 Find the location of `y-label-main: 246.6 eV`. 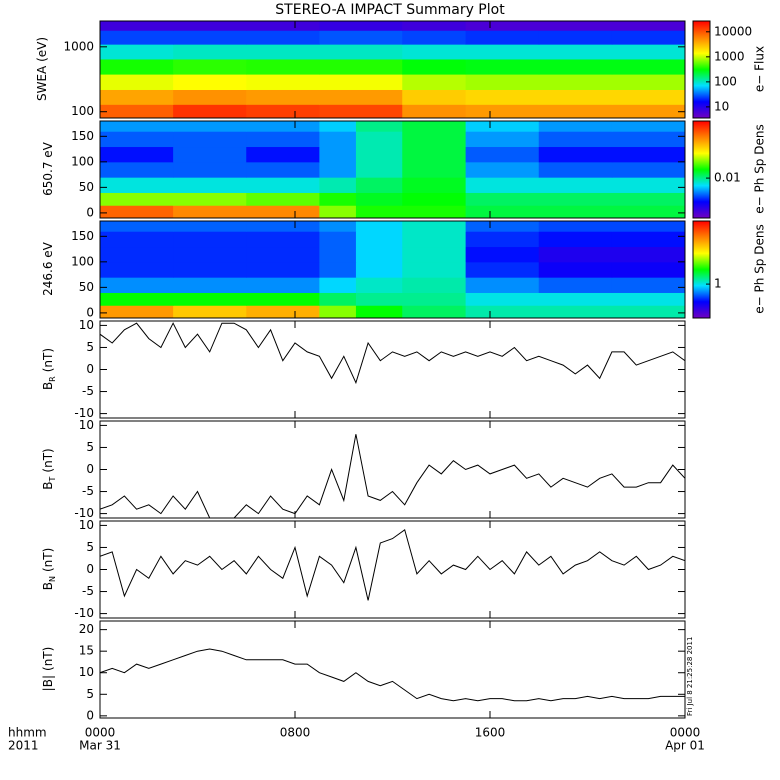

y-label-main: 246.6 eV is located at coordinates (48, 268).